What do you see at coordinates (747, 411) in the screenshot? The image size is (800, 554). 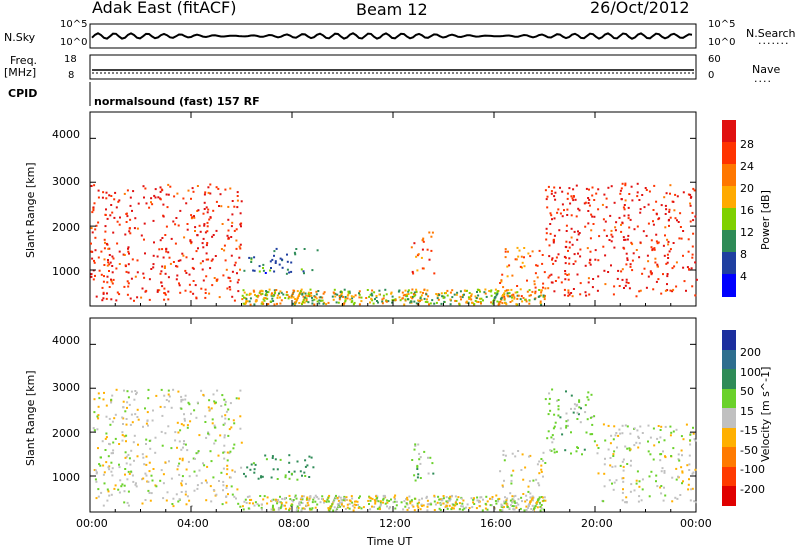 I see `vel-cbar-tick-15: 15` at bounding box center [747, 411].